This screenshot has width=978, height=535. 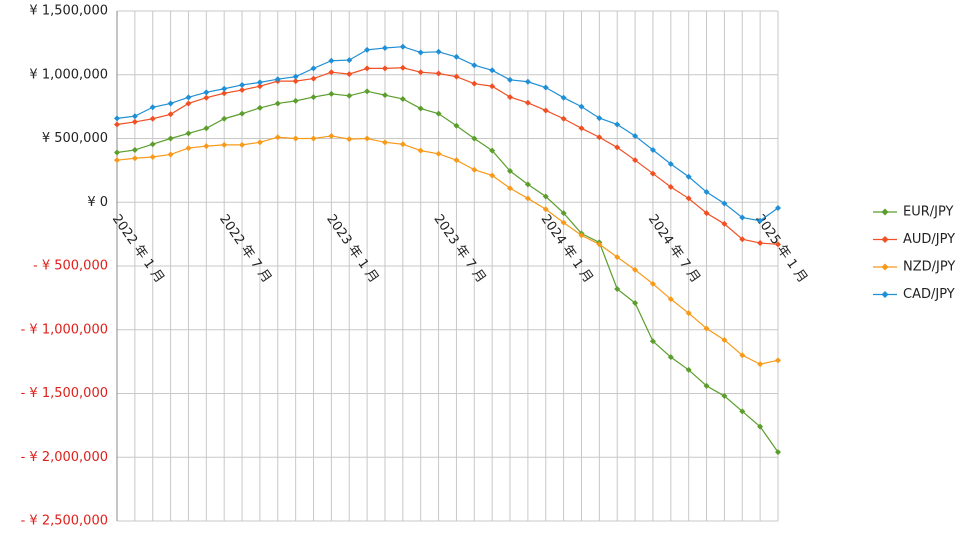 I want to click on legend-label: NZD/JPY, so click(x=929, y=267).